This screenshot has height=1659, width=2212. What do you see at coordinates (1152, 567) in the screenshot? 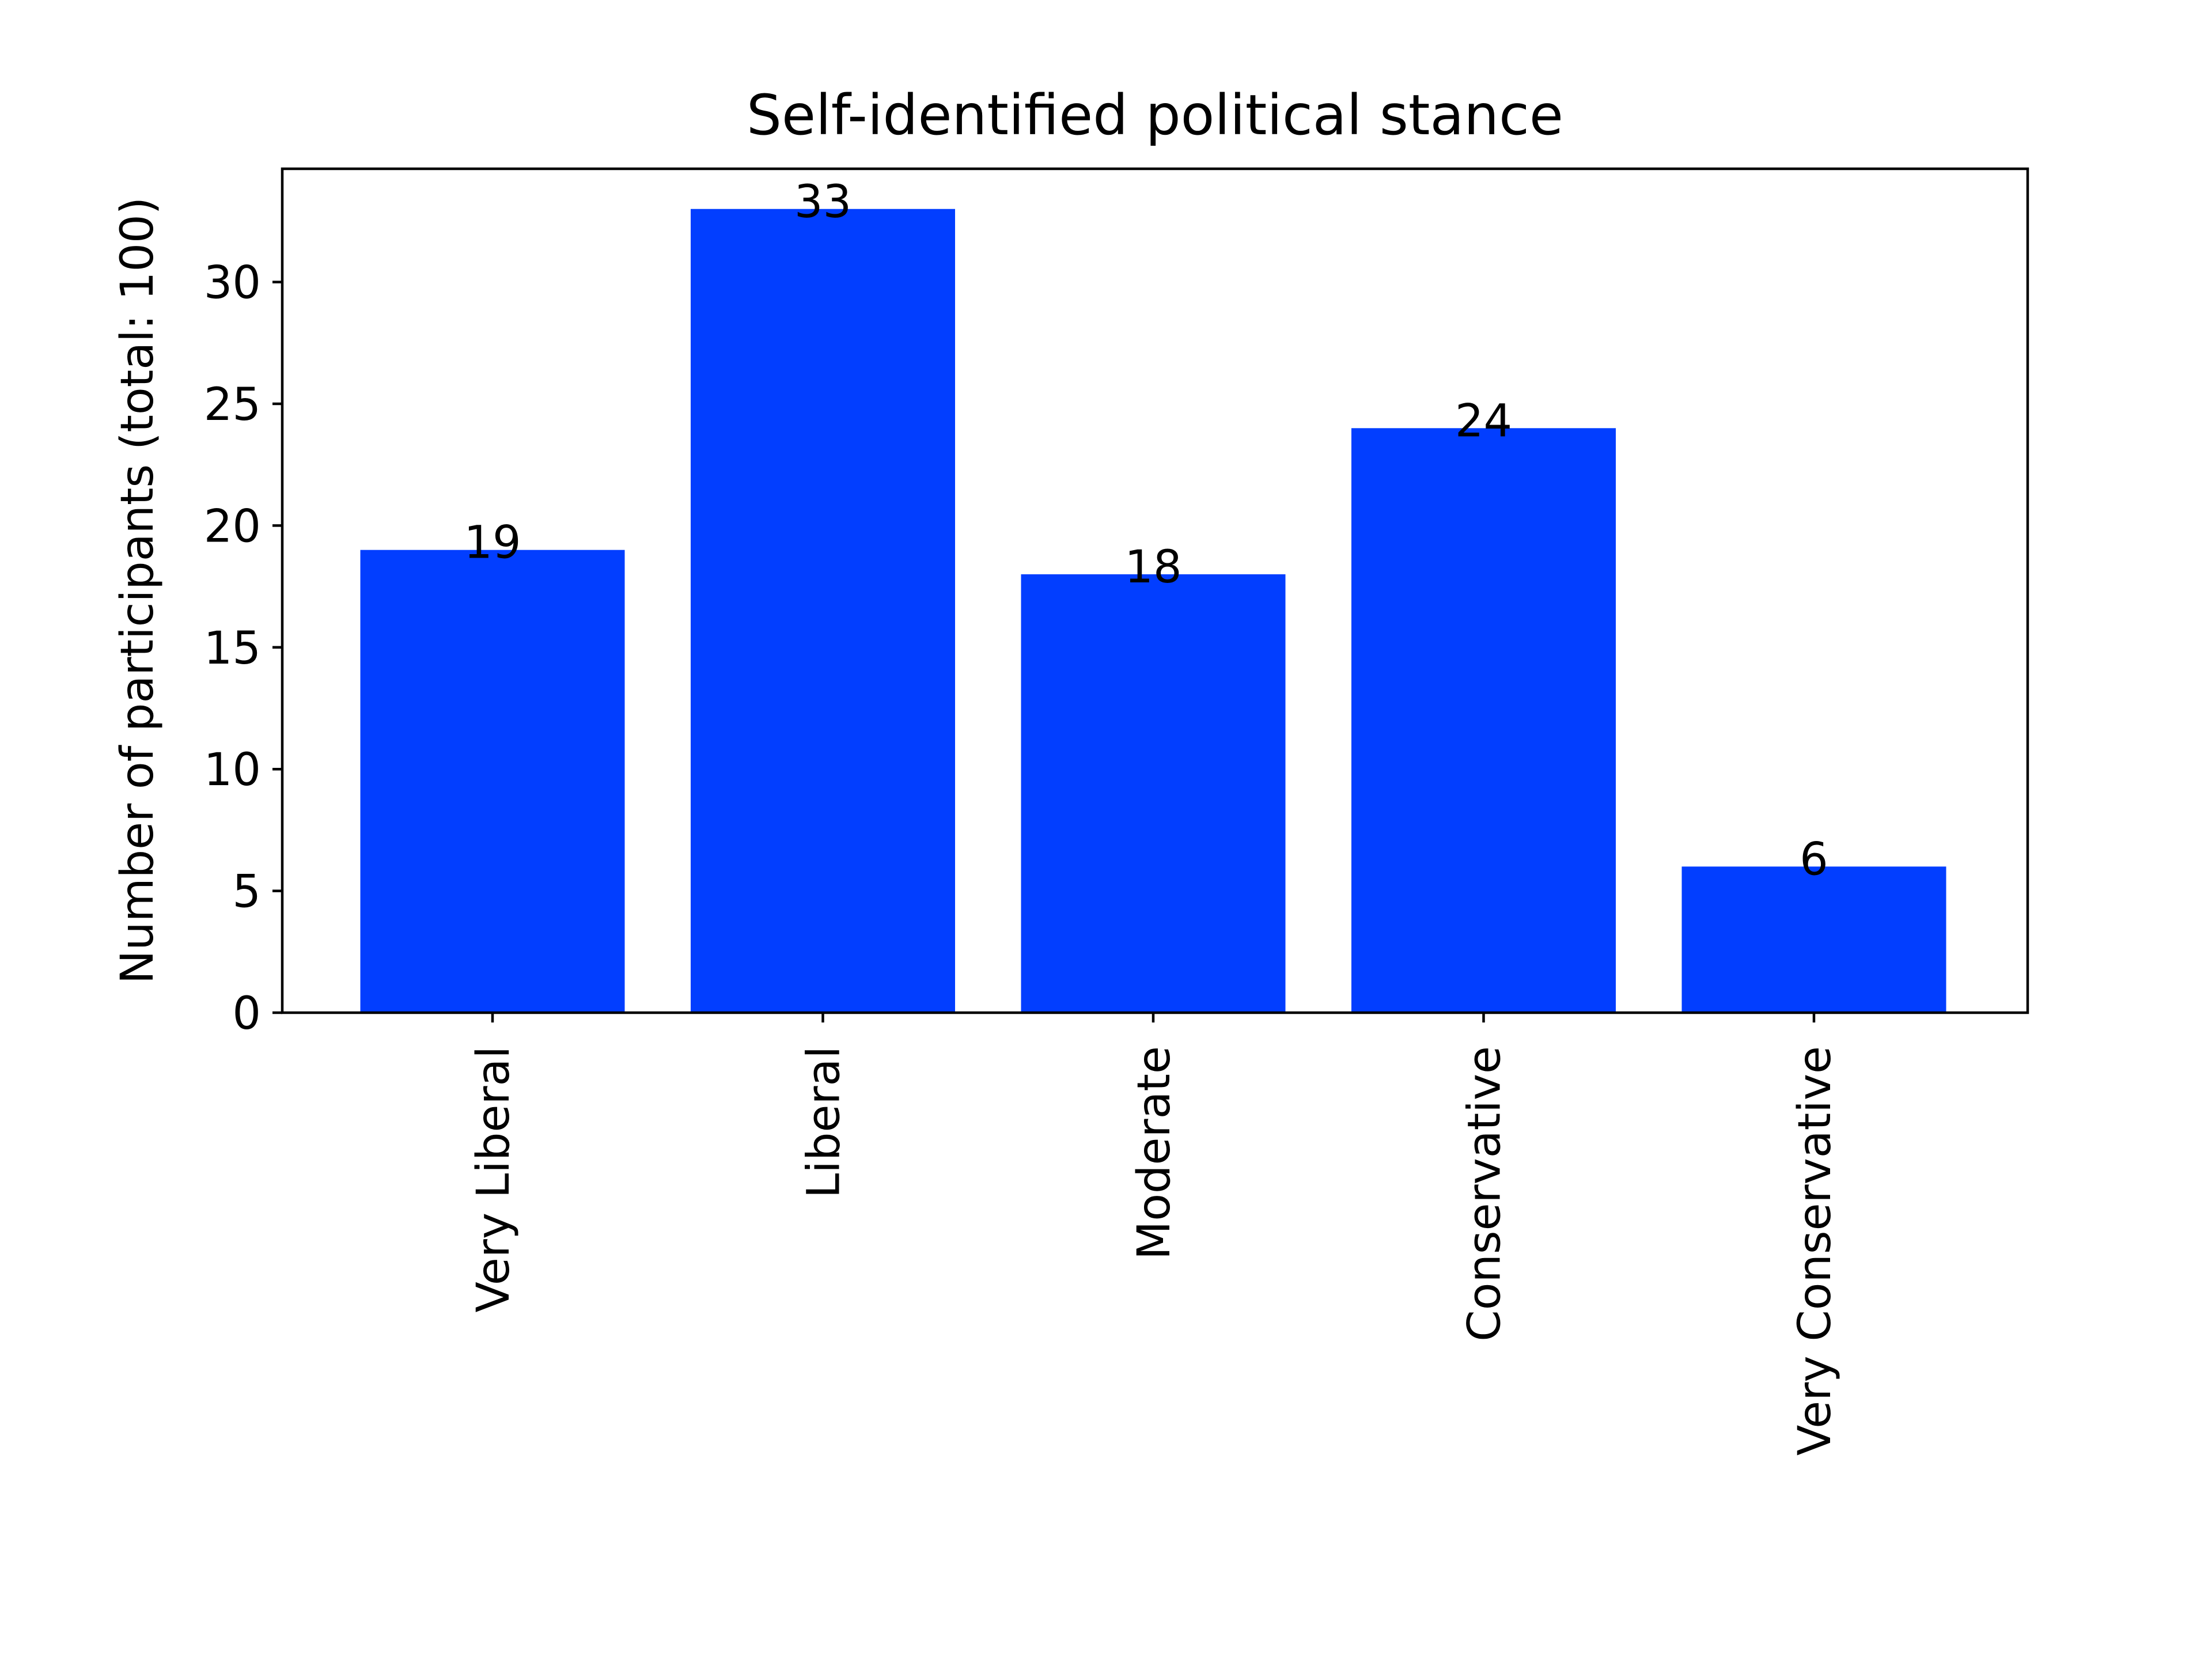
I see `value-label: 18` at bounding box center [1152, 567].